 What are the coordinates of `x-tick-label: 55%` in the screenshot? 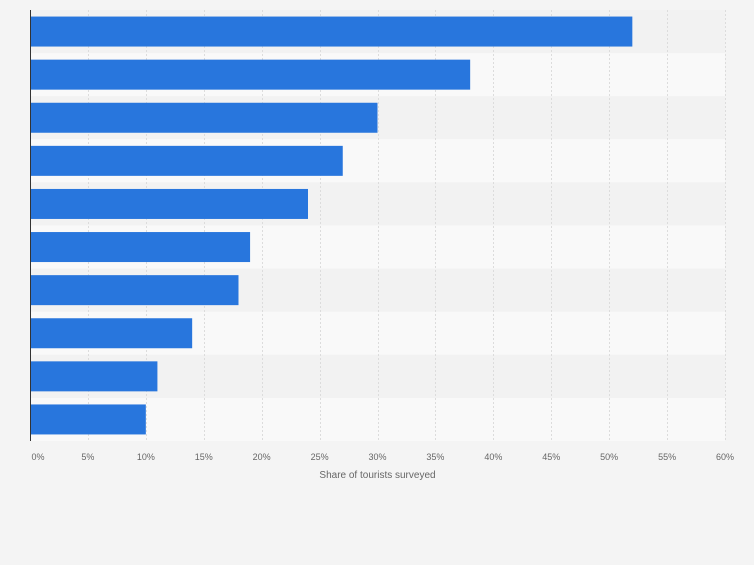 It's located at (667, 457).